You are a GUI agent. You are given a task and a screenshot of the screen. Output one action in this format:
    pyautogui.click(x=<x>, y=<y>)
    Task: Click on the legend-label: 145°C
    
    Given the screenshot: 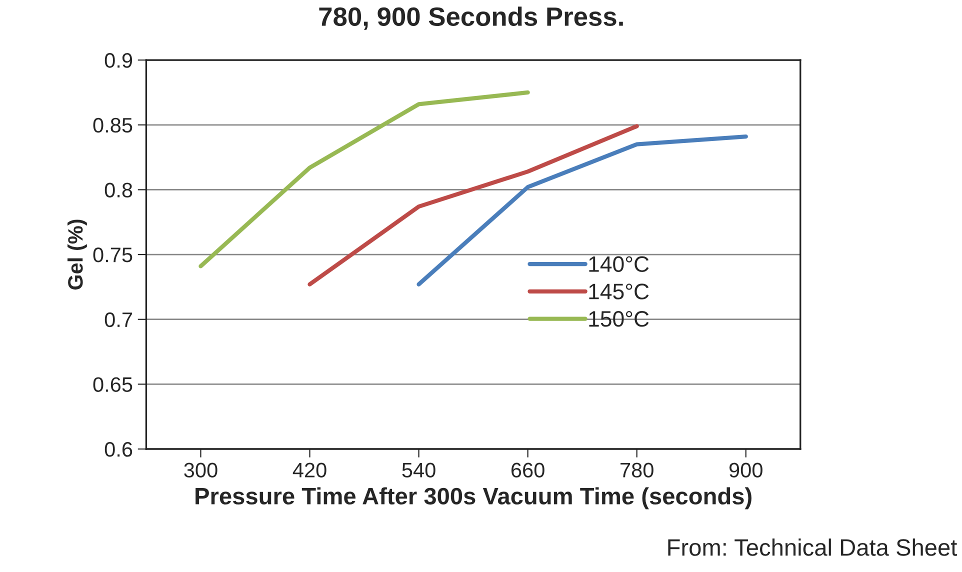 What is the action you would take?
    pyautogui.click(x=619, y=292)
    